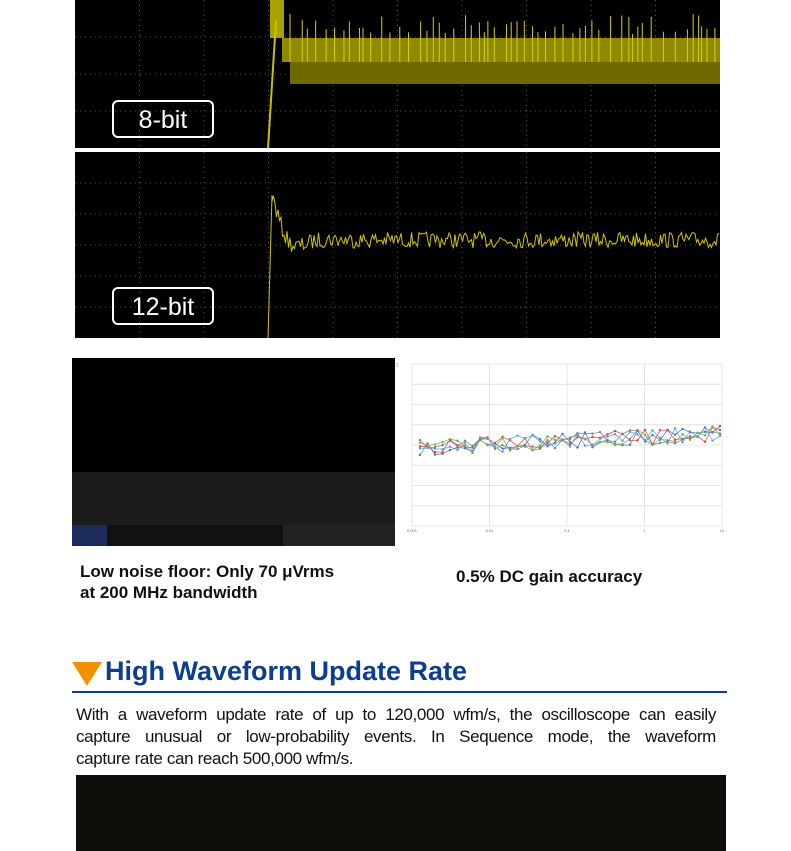 Image resolution: width=791 pixels, height=851 pixels. Describe the element at coordinates (233, 498) in the screenshot. I see `measure-panel` at that location.